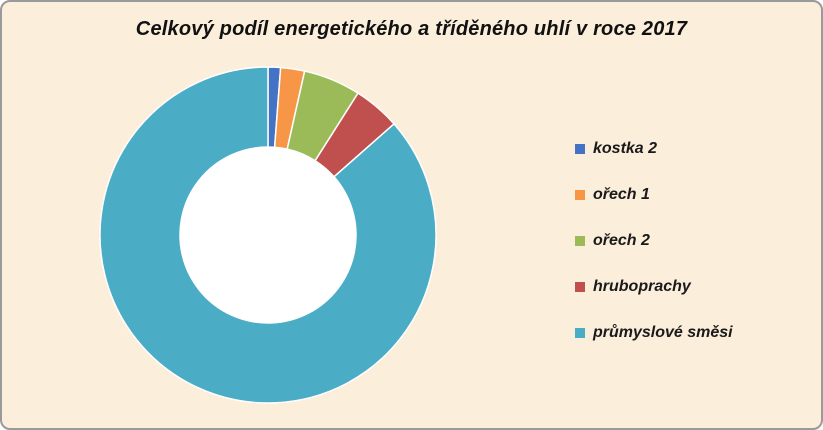  I want to click on donut-hole, so click(268, 235).